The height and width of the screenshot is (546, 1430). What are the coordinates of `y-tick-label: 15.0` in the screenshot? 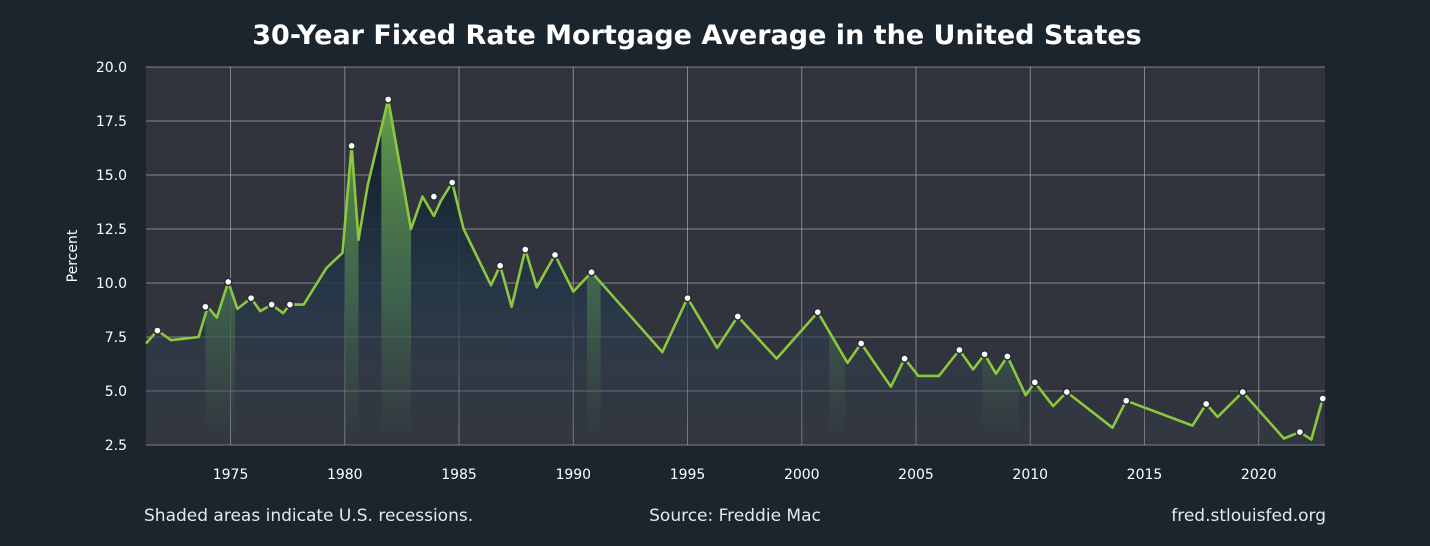 It's located at (111, 176).